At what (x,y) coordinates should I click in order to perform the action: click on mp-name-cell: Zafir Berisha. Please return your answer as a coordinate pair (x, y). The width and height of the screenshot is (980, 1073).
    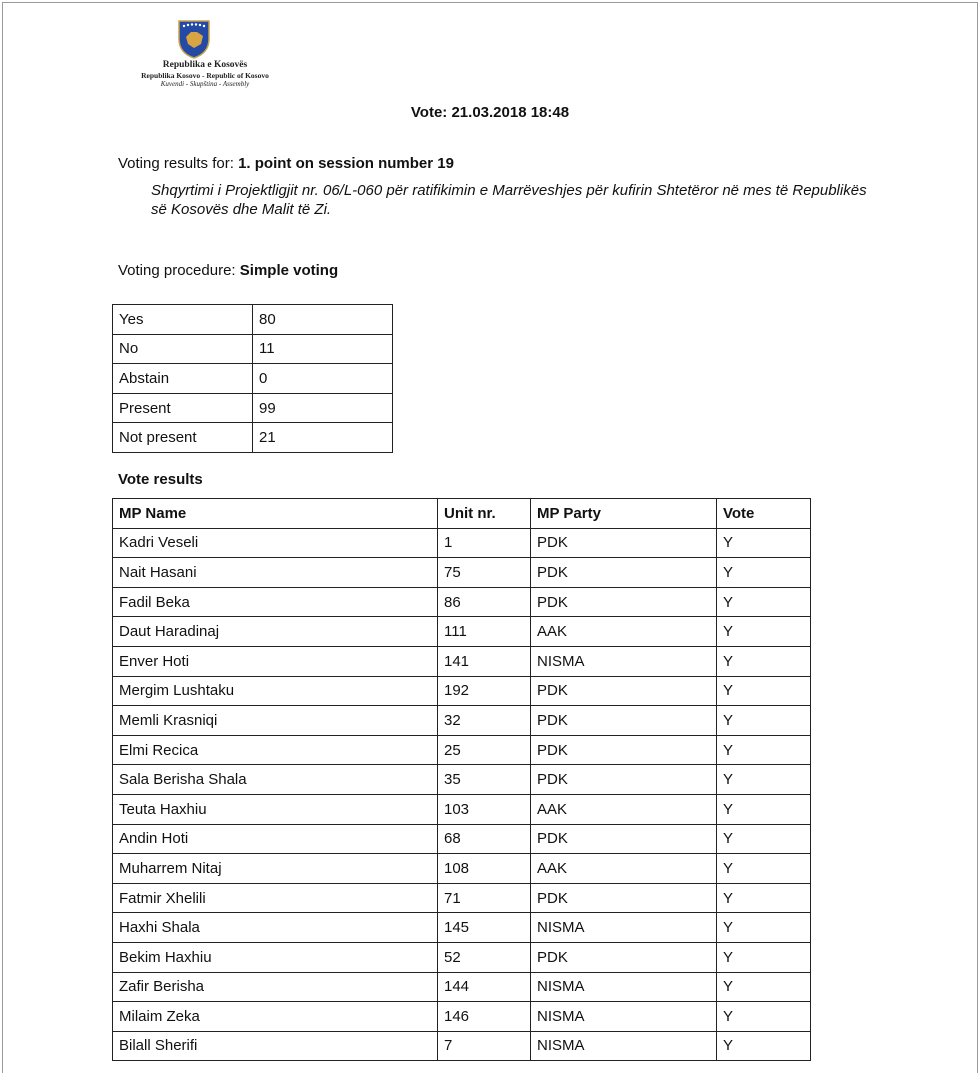
    Looking at the image, I should click on (275, 987).